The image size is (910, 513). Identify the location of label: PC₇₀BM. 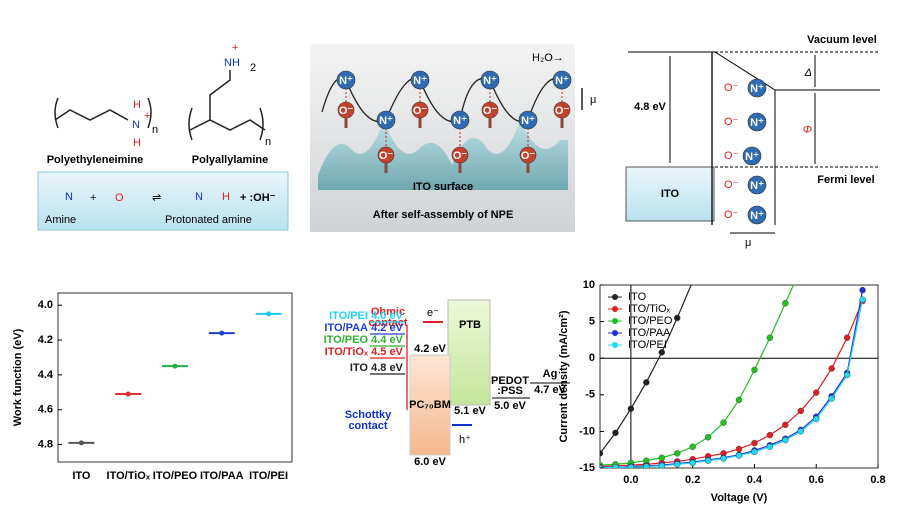
(430, 405).